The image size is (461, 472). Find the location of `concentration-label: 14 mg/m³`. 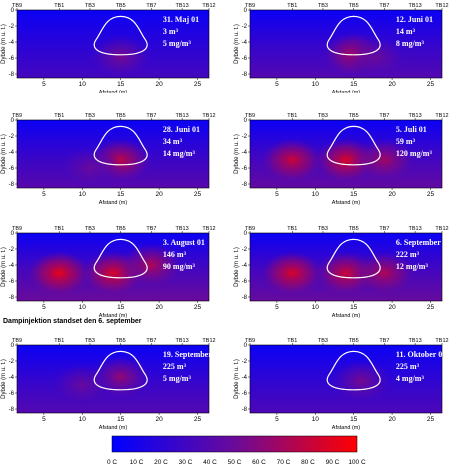

concentration-label: 14 mg/m³ is located at coordinates (179, 153).